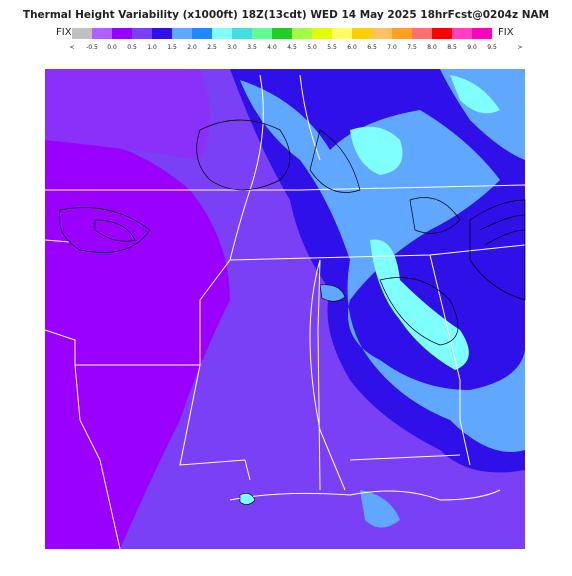 The height and width of the screenshot is (576, 572). I want to click on legend-label: 1.0, so click(152, 47).